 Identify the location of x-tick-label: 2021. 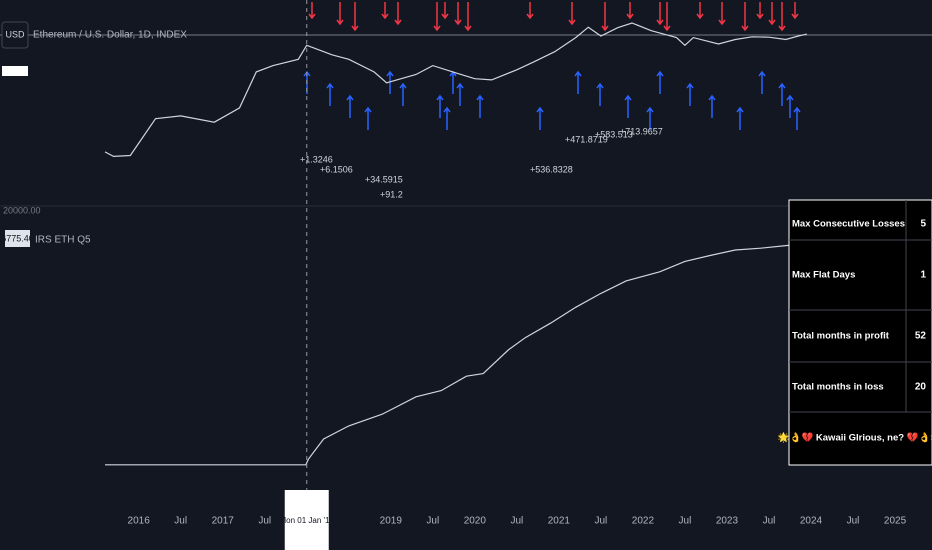
(559, 521).